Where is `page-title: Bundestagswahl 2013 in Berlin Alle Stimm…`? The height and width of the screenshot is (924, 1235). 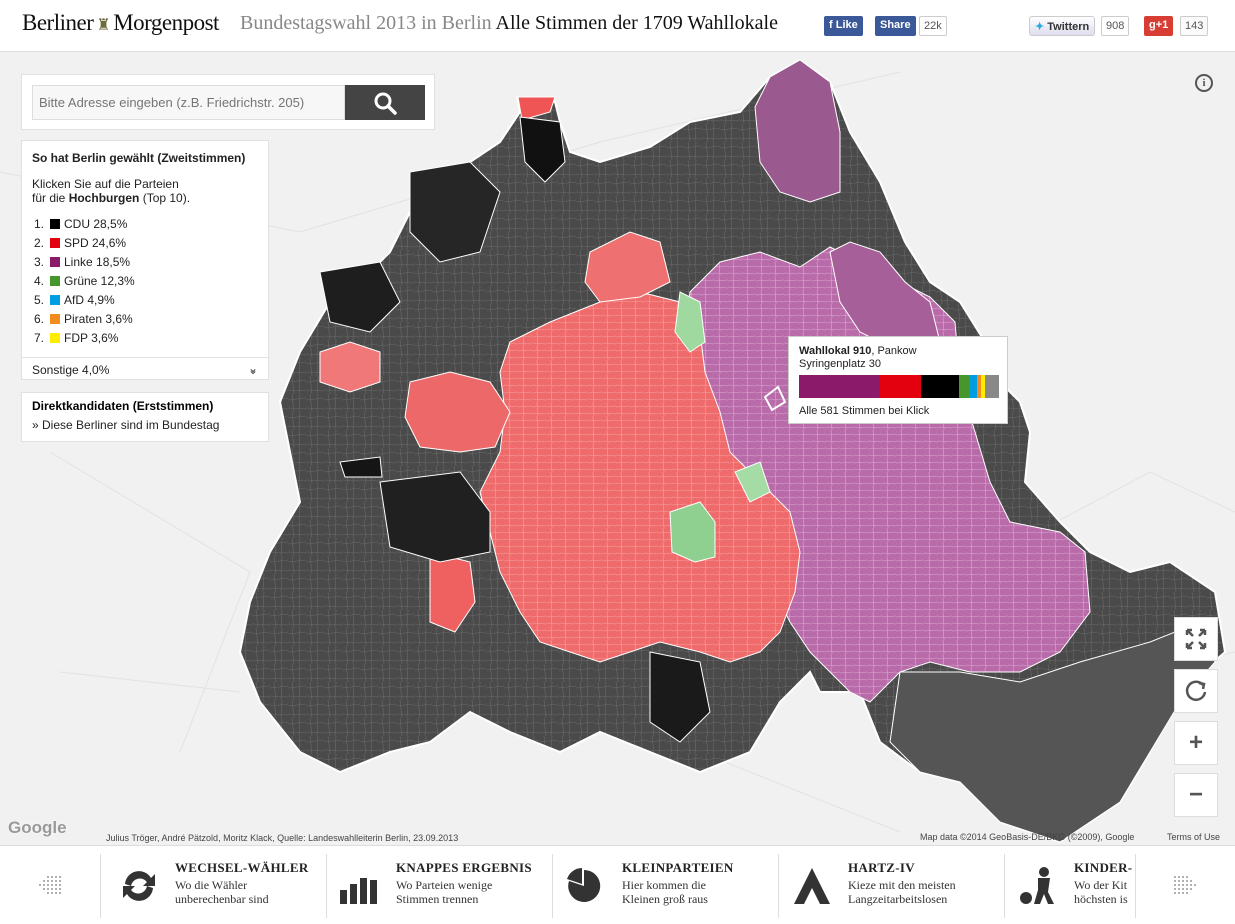 page-title: Bundestagswahl 2013 in Berlin Alle Stimm… is located at coordinates (509, 23).